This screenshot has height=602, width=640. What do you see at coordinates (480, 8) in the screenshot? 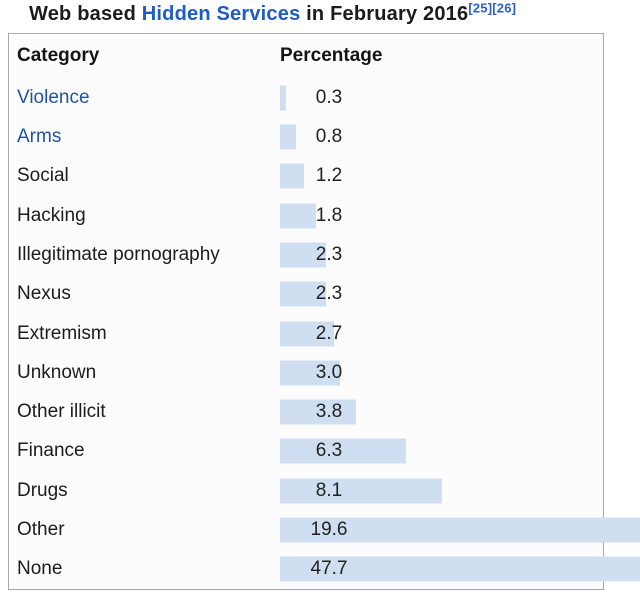
I see `ref-25-link: [25]` at bounding box center [480, 8].